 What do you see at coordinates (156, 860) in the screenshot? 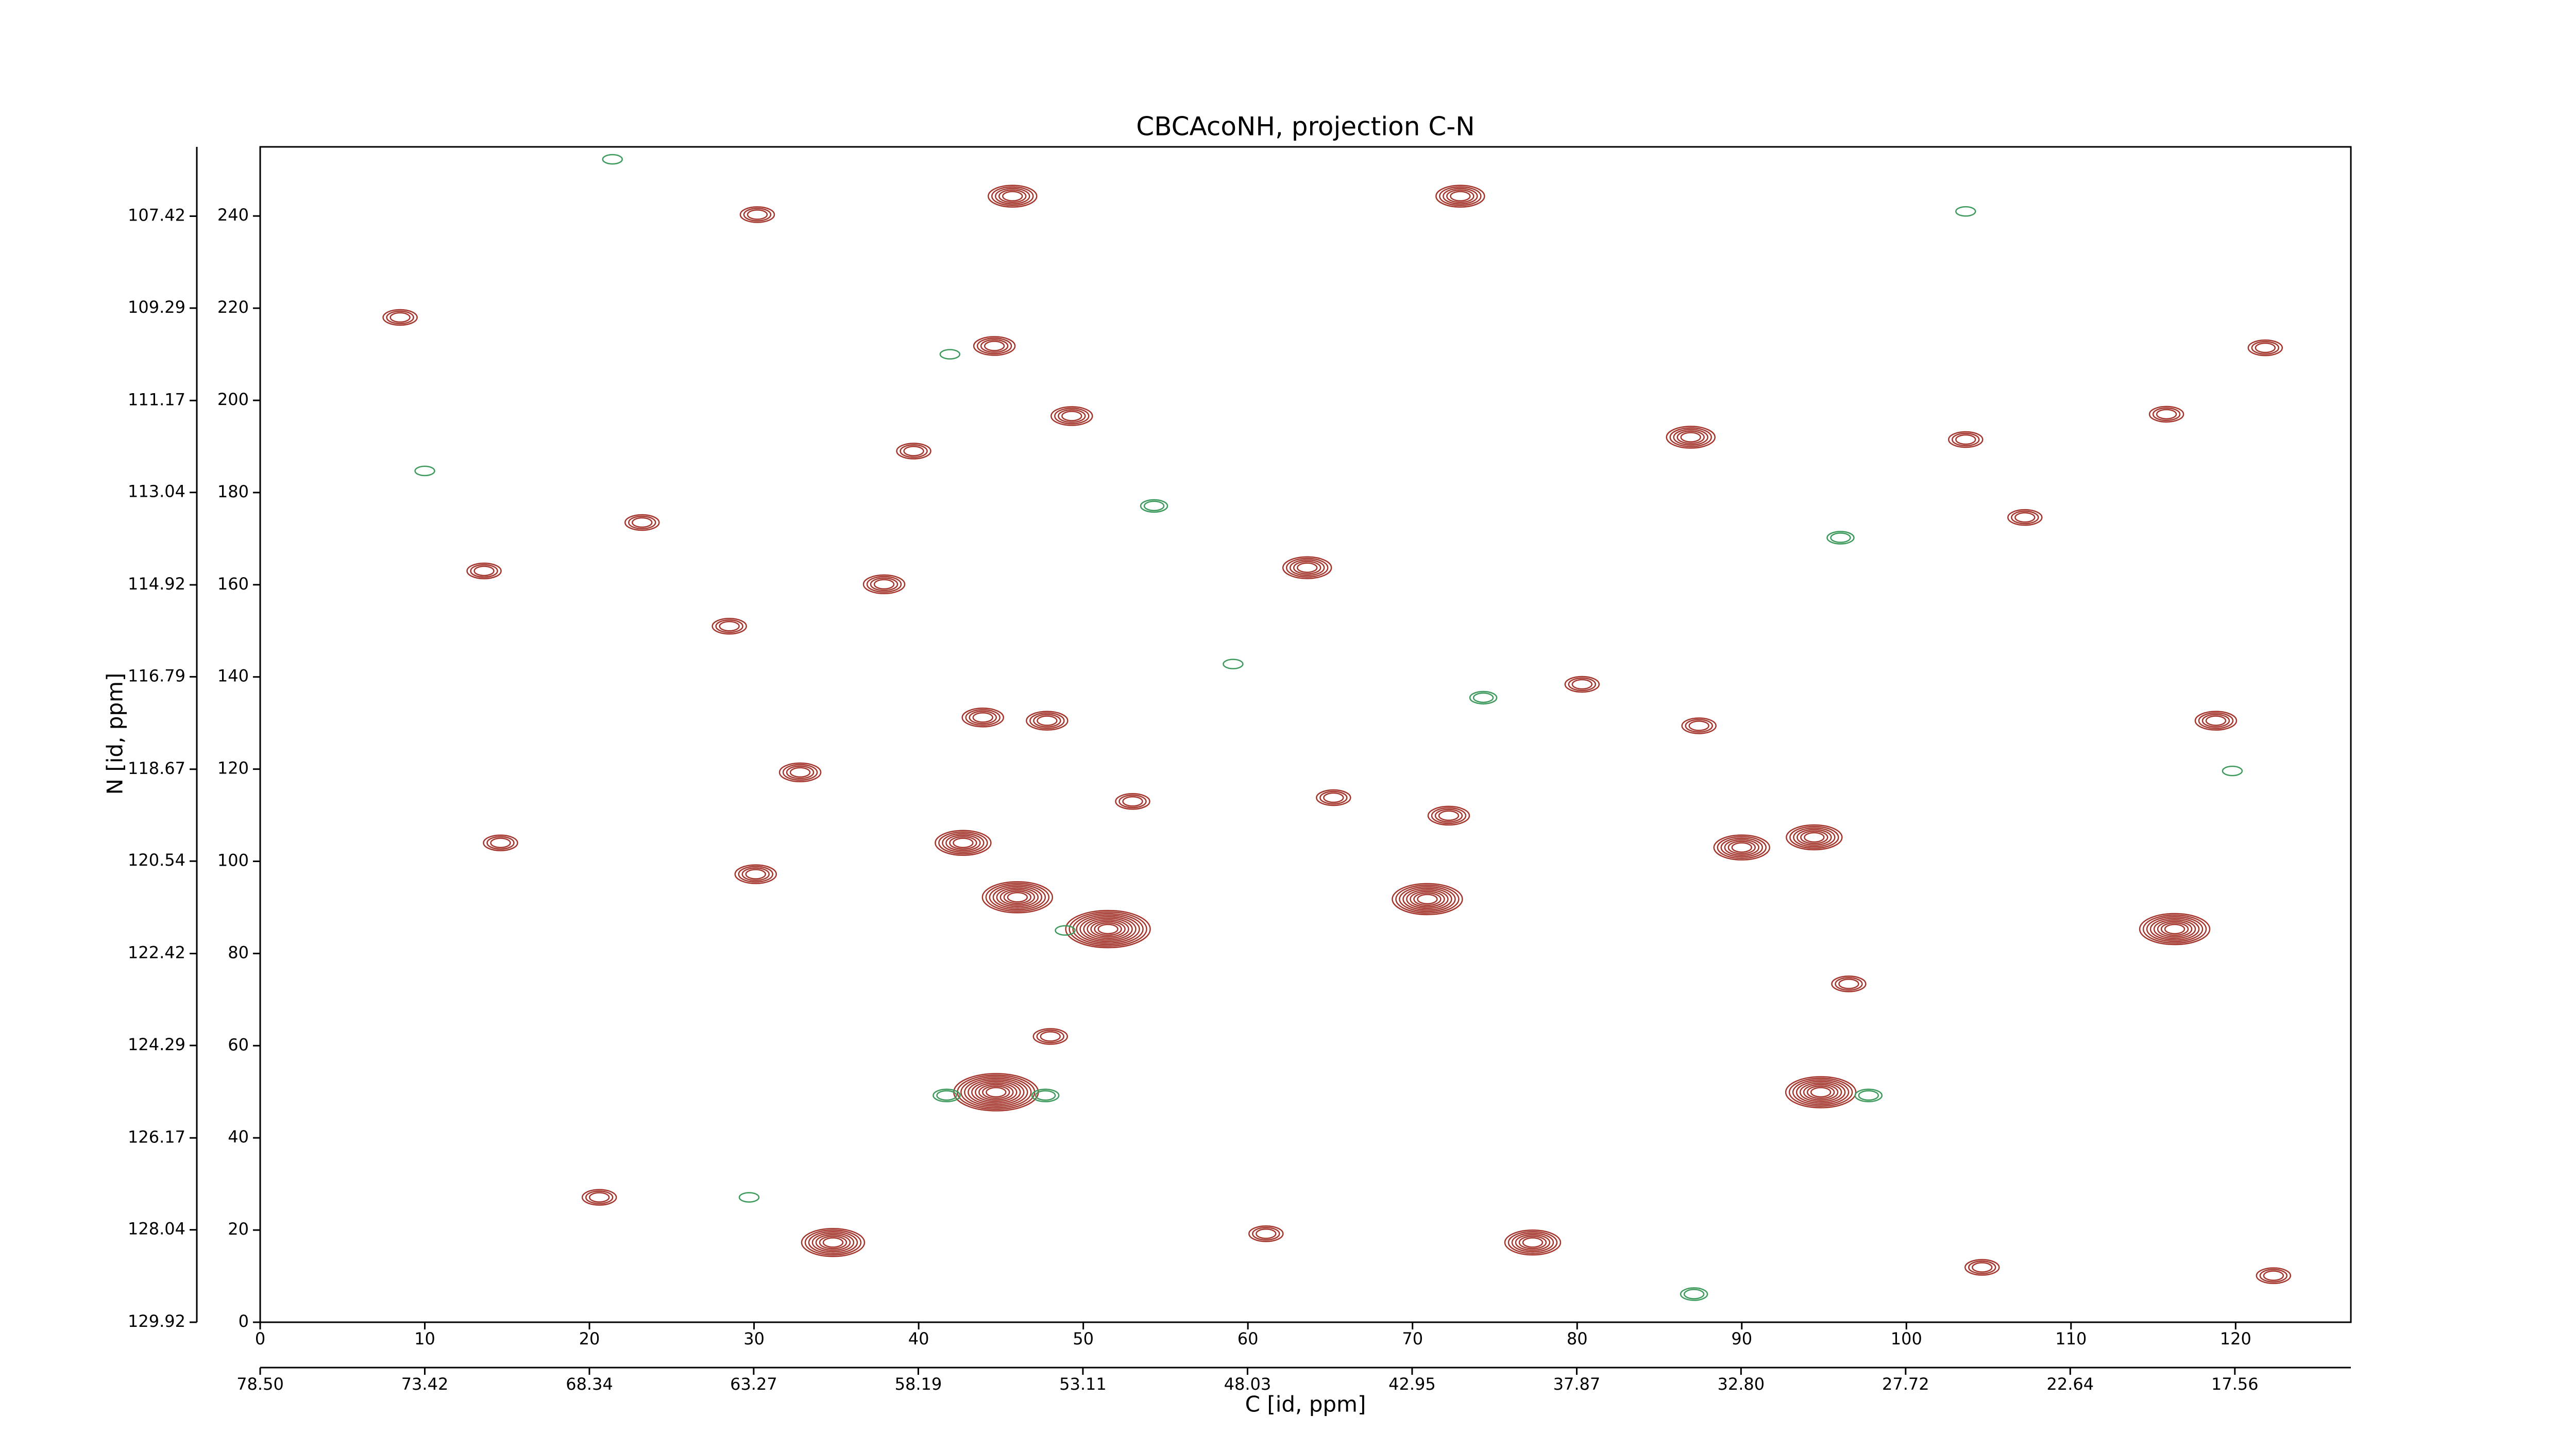
I see `y2-tick-label: 120.54` at bounding box center [156, 860].